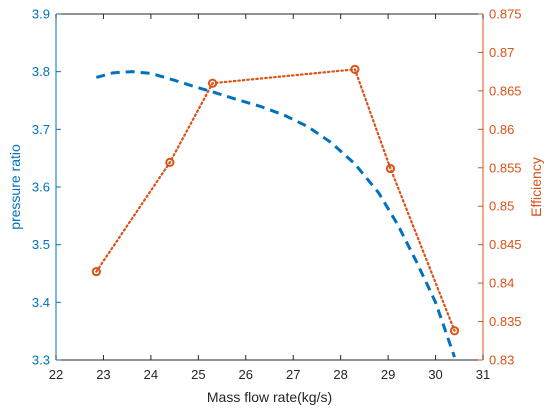  I want to click on x-tick-label: 22, so click(56, 374).